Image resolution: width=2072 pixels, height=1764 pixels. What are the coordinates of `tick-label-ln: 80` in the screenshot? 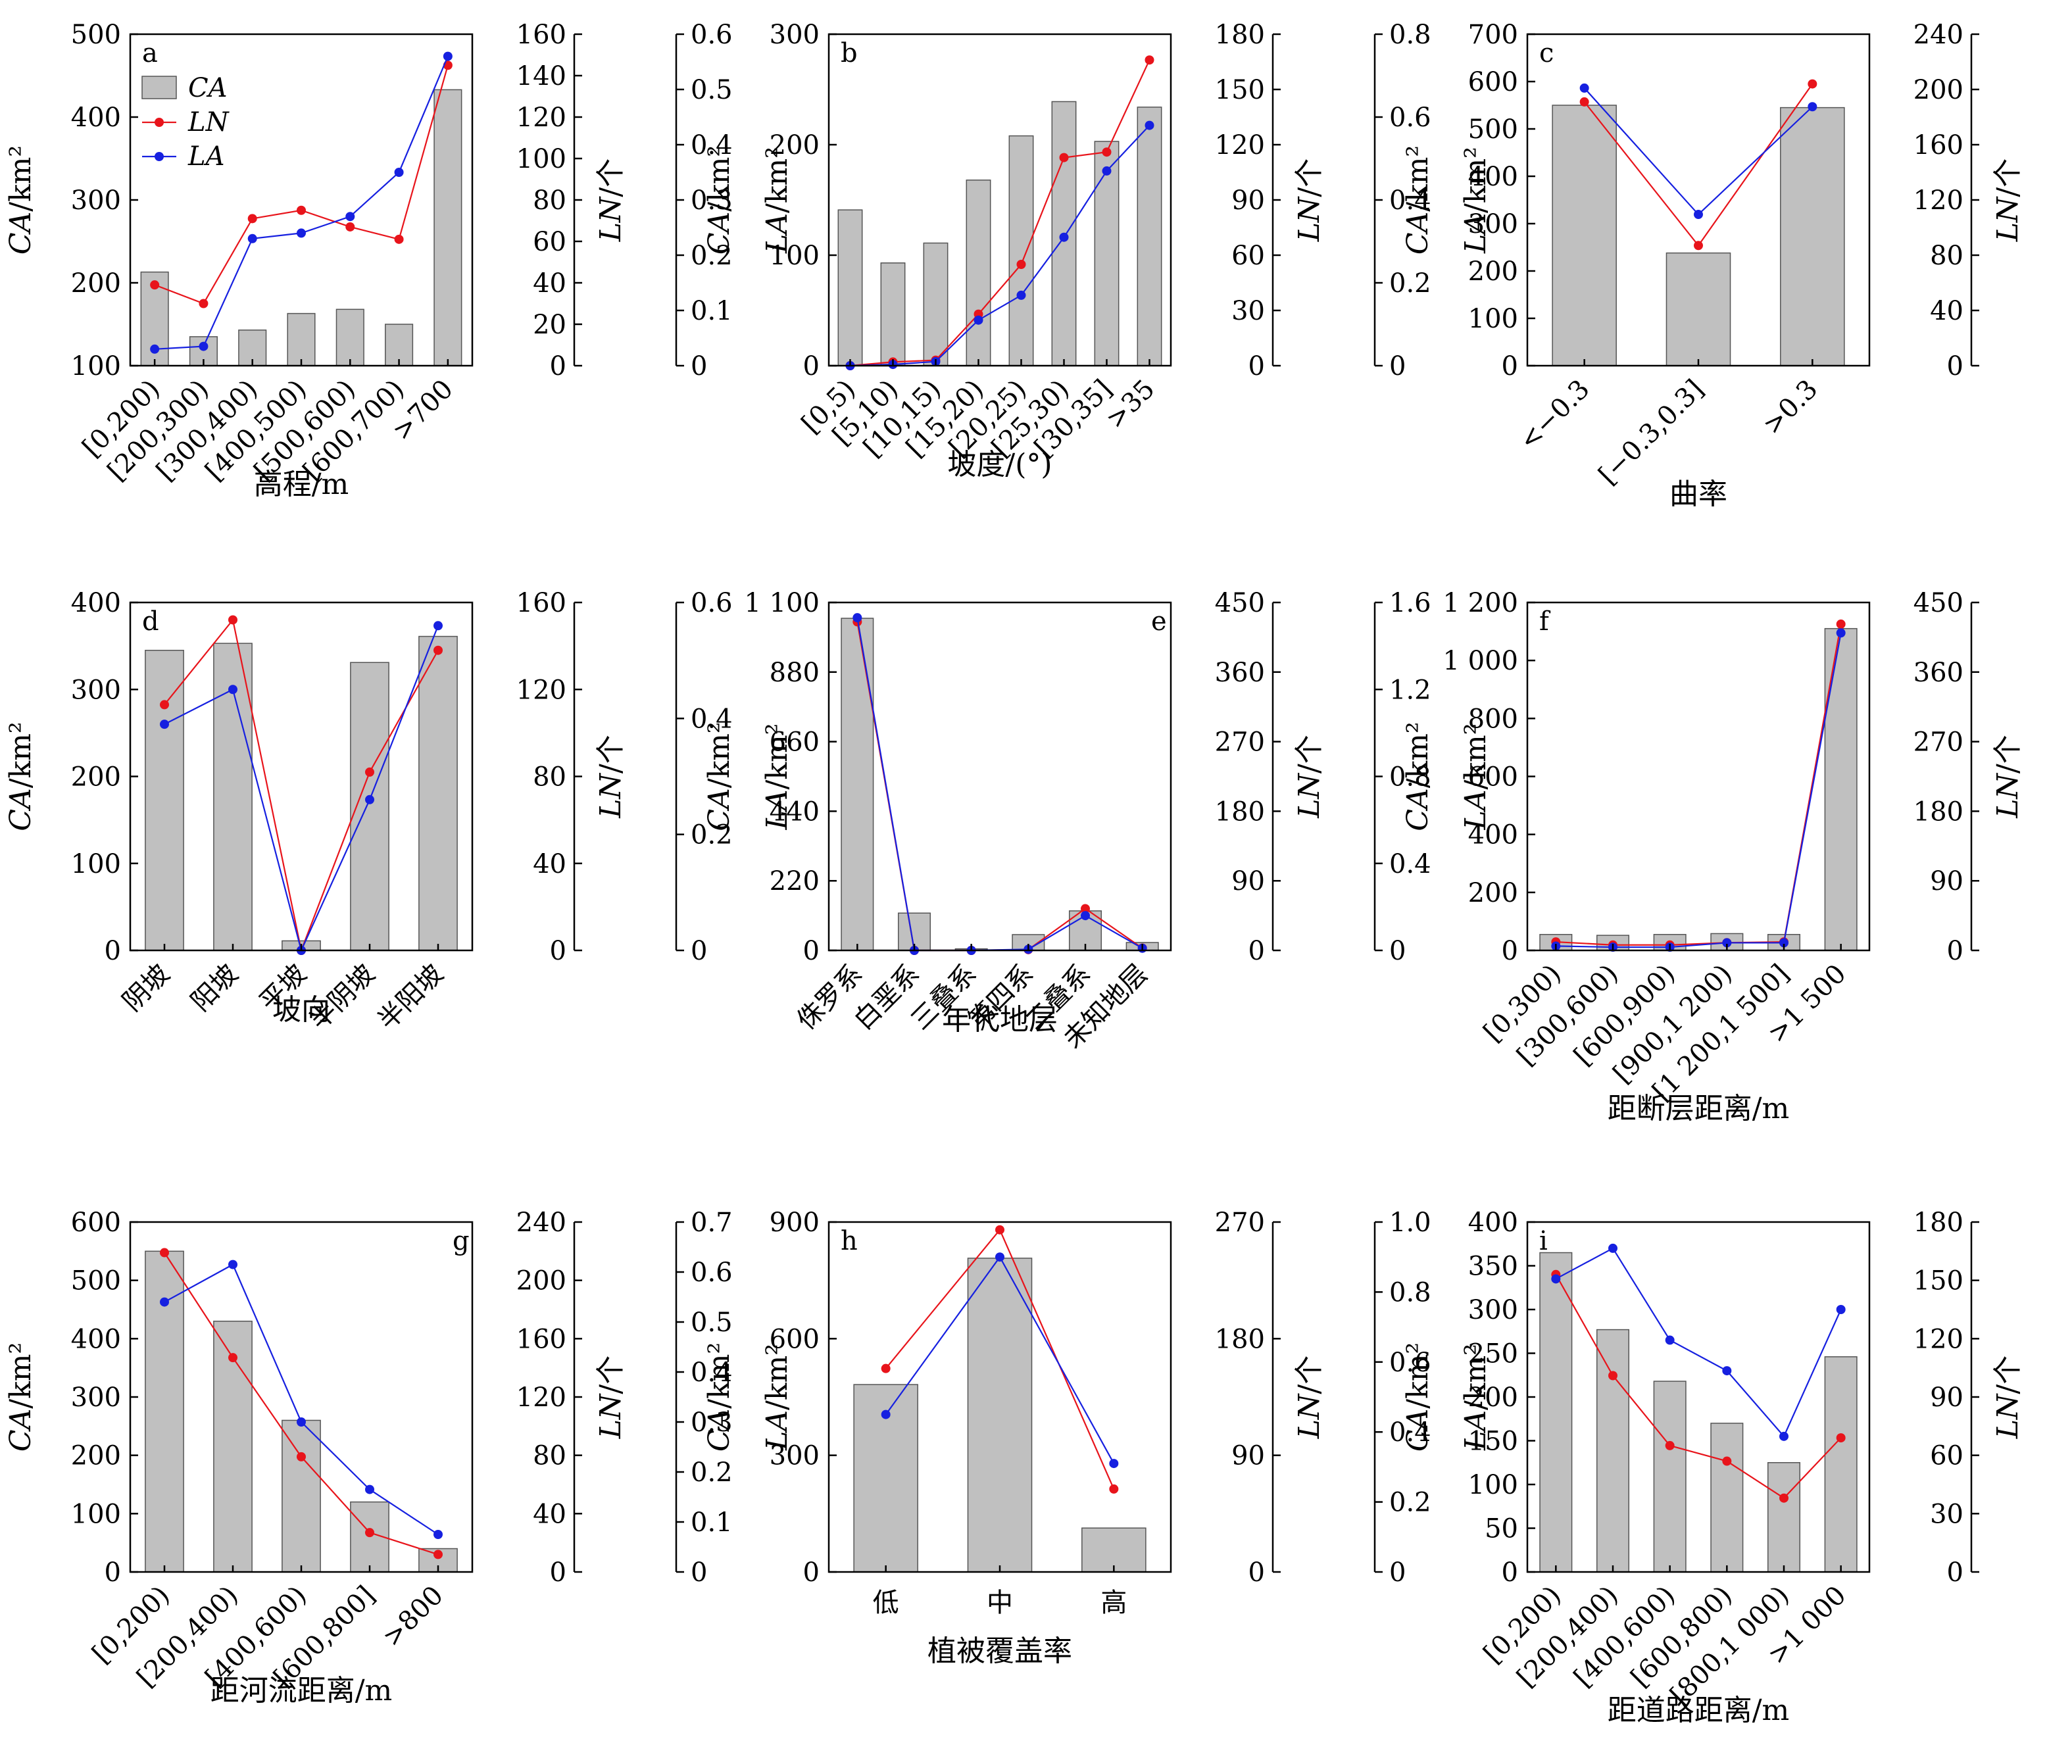 It's located at (549, 1456).